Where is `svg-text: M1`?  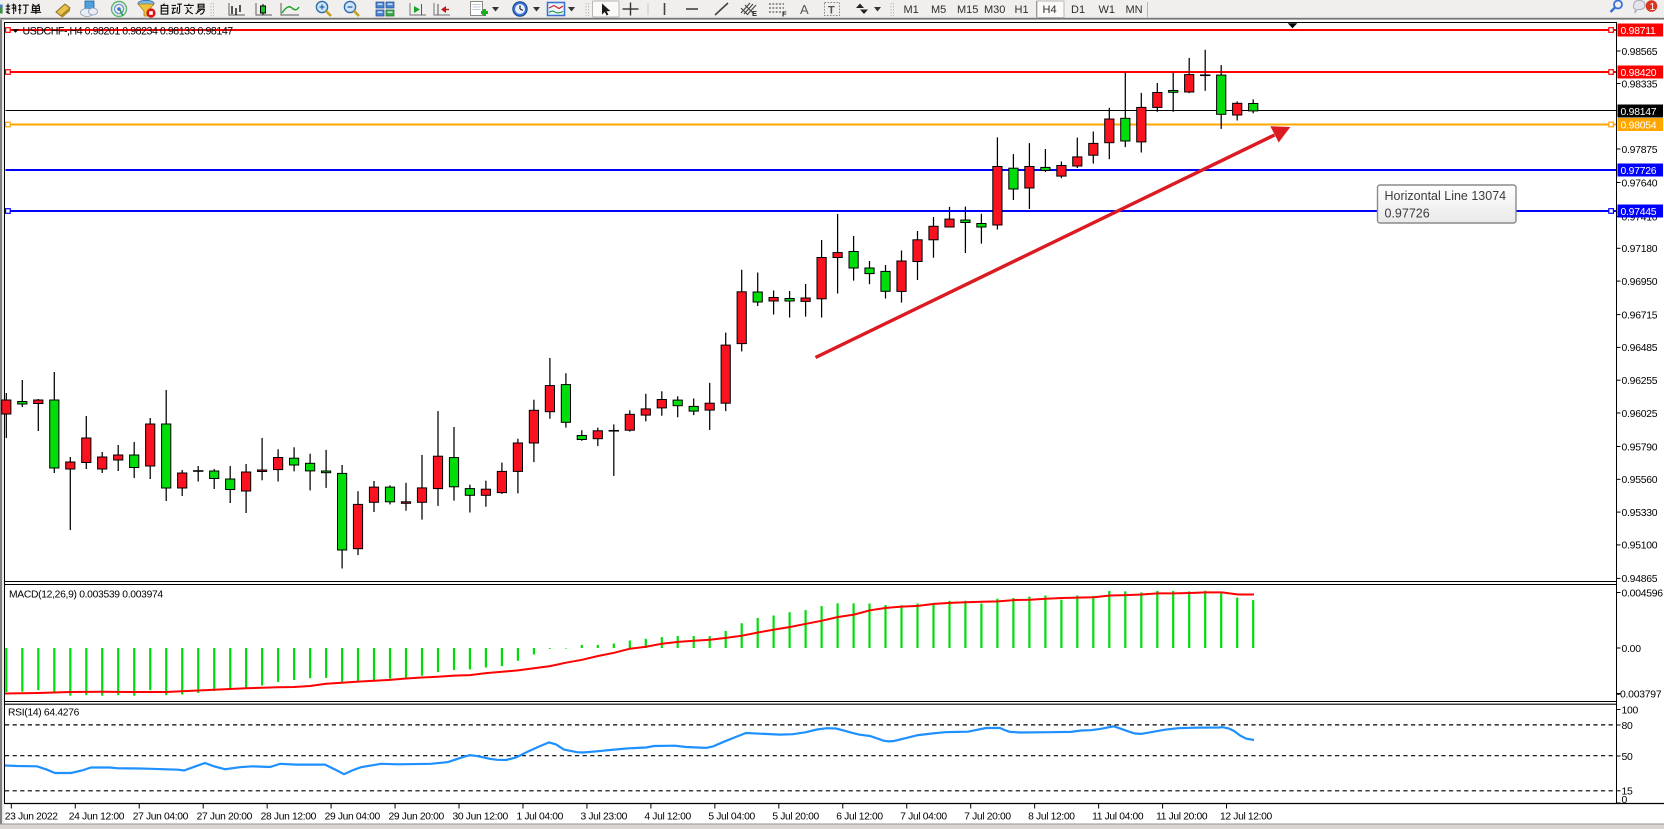 svg-text: M1 is located at coordinates (911, 10).